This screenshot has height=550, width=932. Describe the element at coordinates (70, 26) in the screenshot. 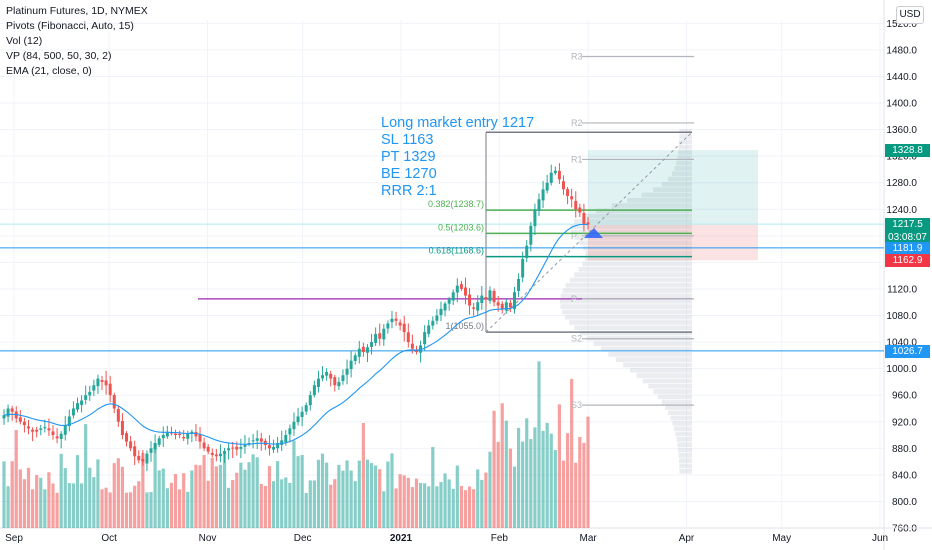

I see `legend-indicator: Pivots (Fibonacci, Auto, 15)` at that location.